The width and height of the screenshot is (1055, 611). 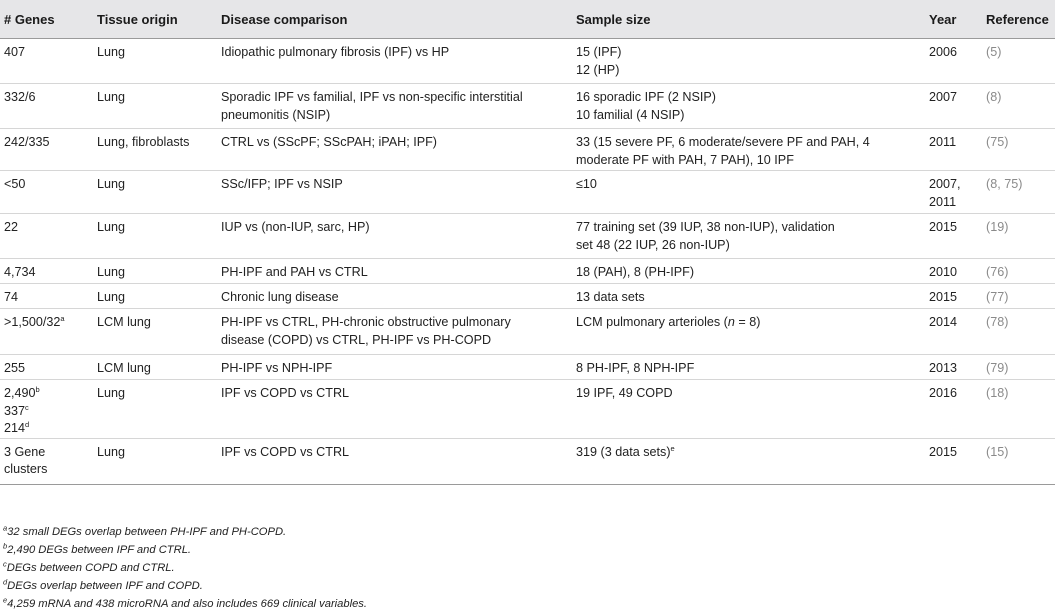 I want to click on genes-text: 407, so click(x=15, y=52).